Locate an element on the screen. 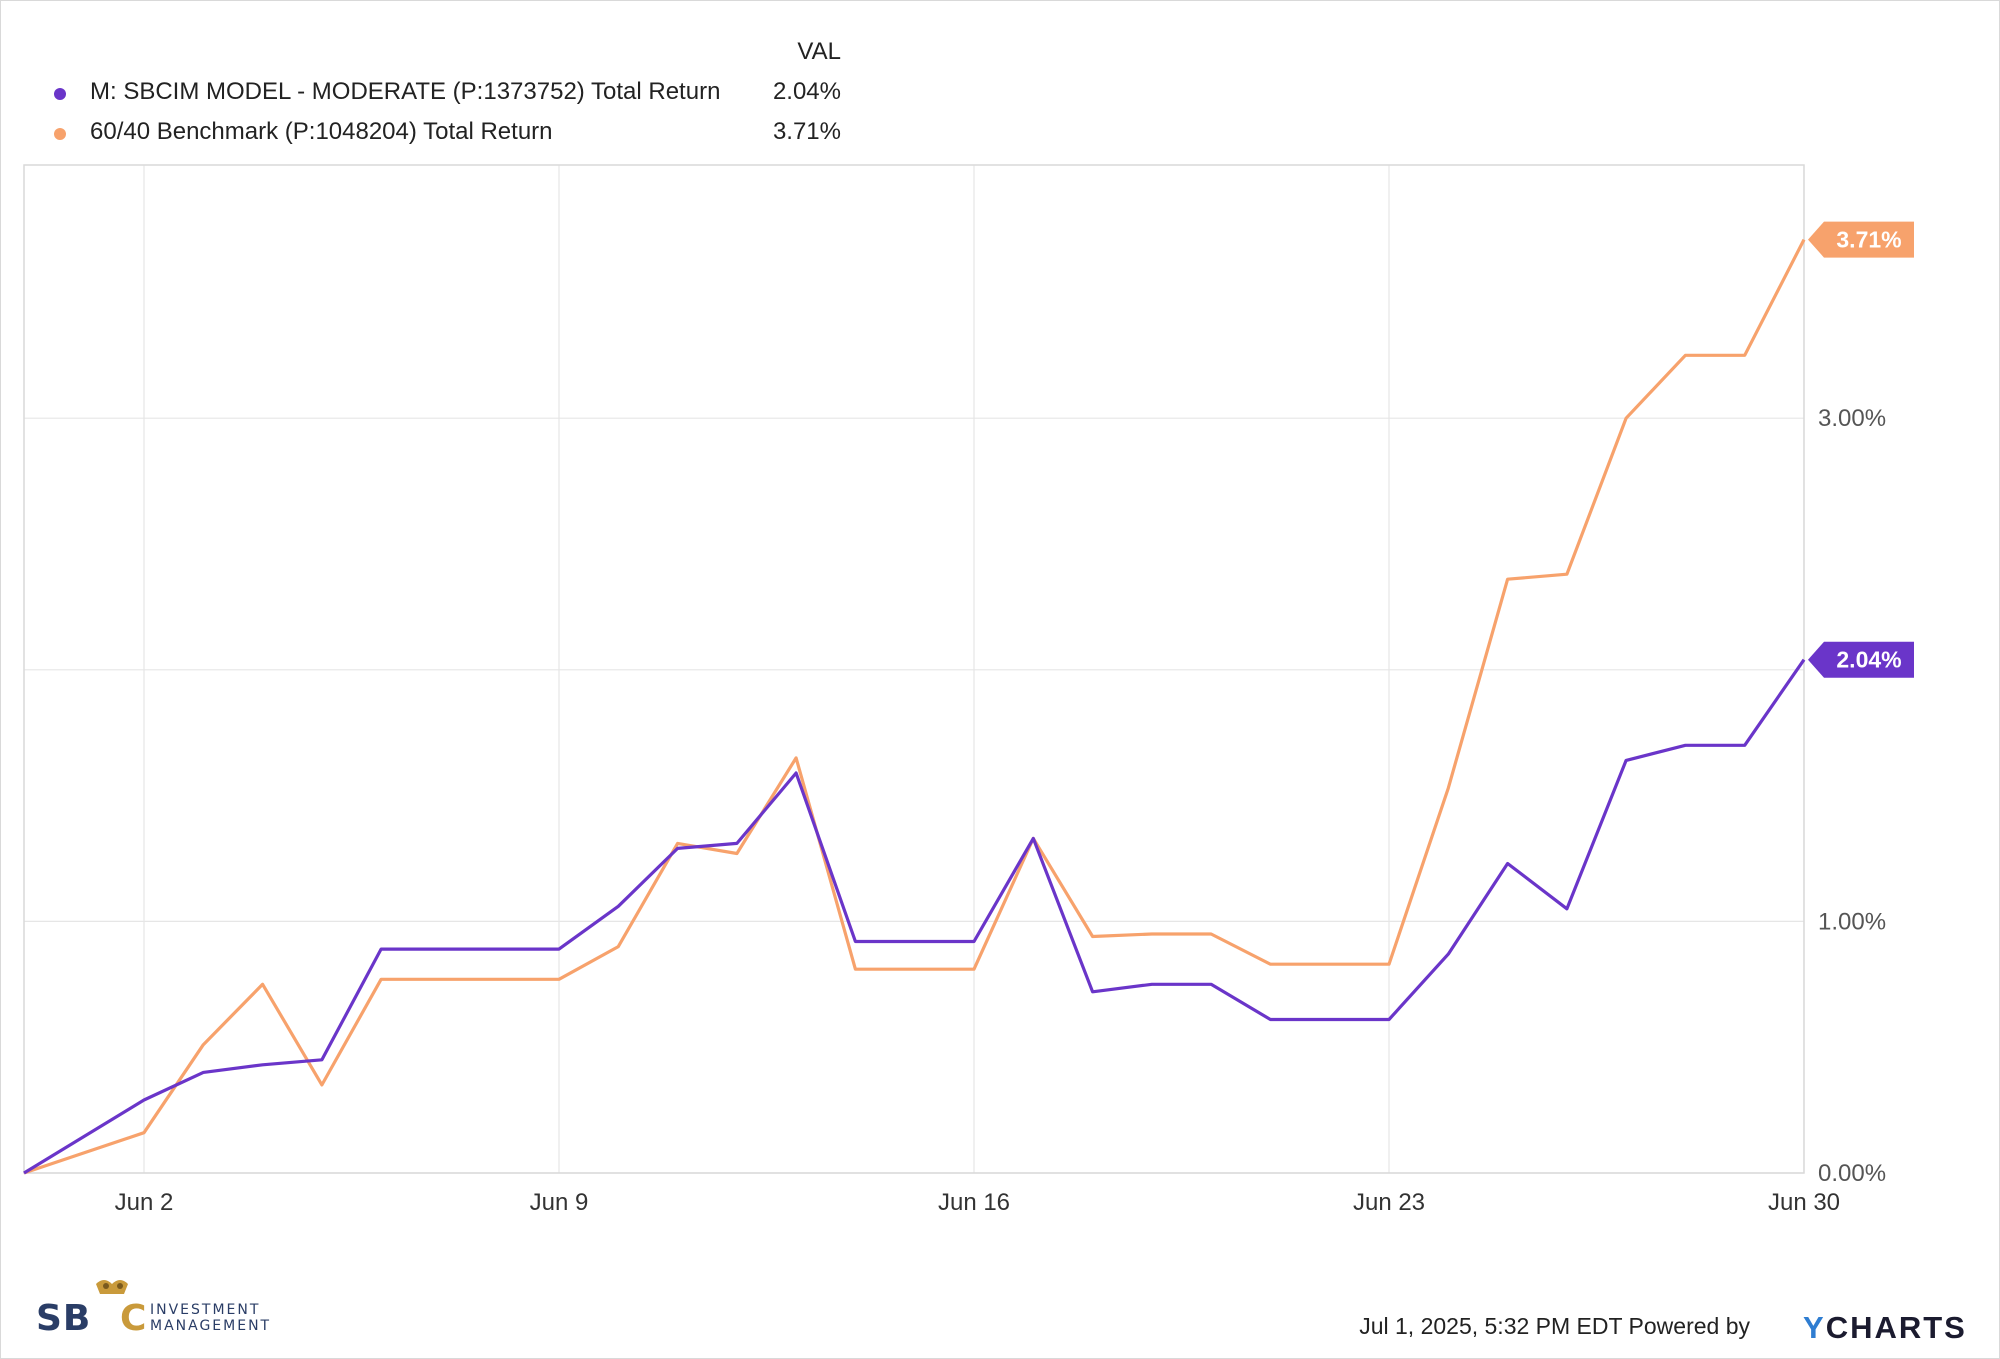 The height and width of the screenshot is (1359, 2000). svg-text: SB is located at coordinates (63, 1317).